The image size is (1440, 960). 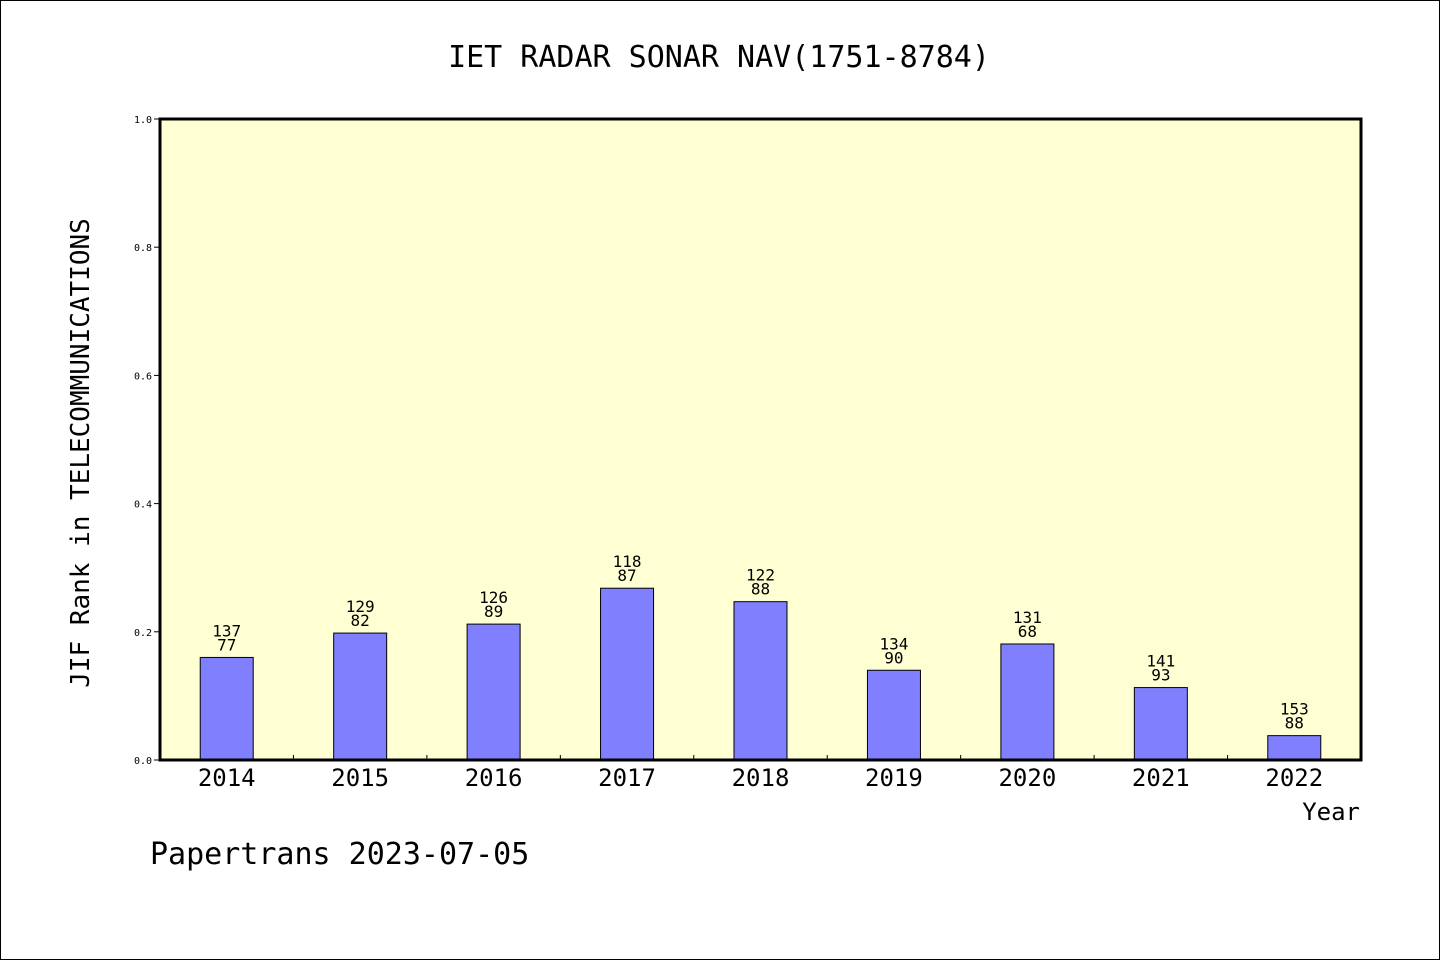 What do you see at coordinates (1294, 778) in the screenshot?
I see `x-tick-label: 2022` at bounding box center [1294, 778].